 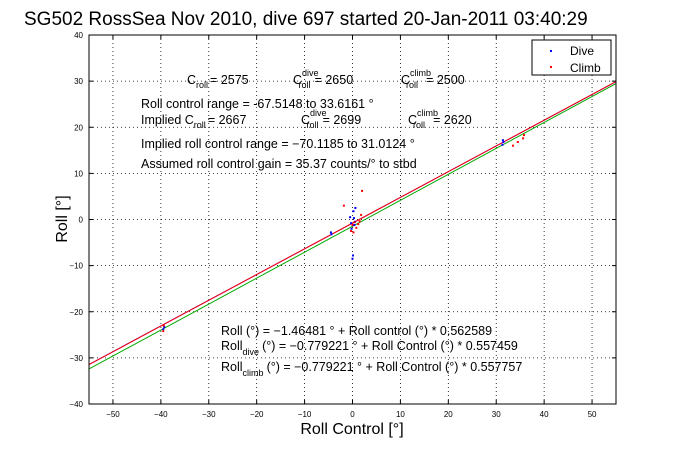 I want to click on y-axis-label: Roll [°], so click(x=62, y=218).